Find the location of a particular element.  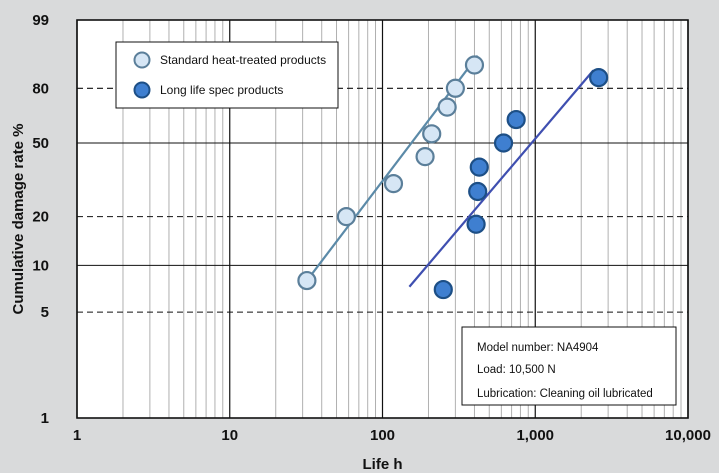

note-load: Load: 10,500 N is located at coordinates (516, 370).